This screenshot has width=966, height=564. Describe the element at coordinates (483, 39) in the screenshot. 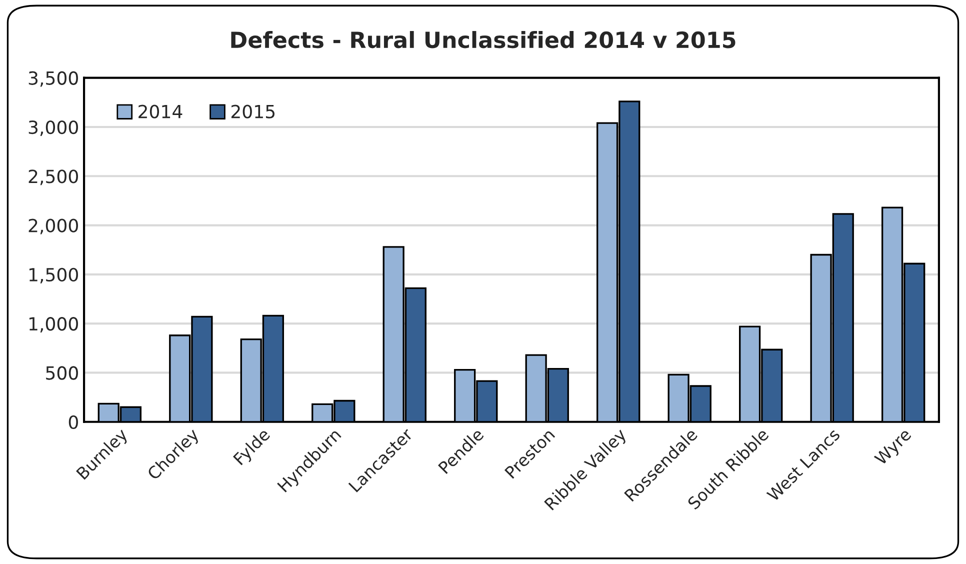

I see `chart-title: Defects - Rural Unclassified 2014 v 2015` at that location.